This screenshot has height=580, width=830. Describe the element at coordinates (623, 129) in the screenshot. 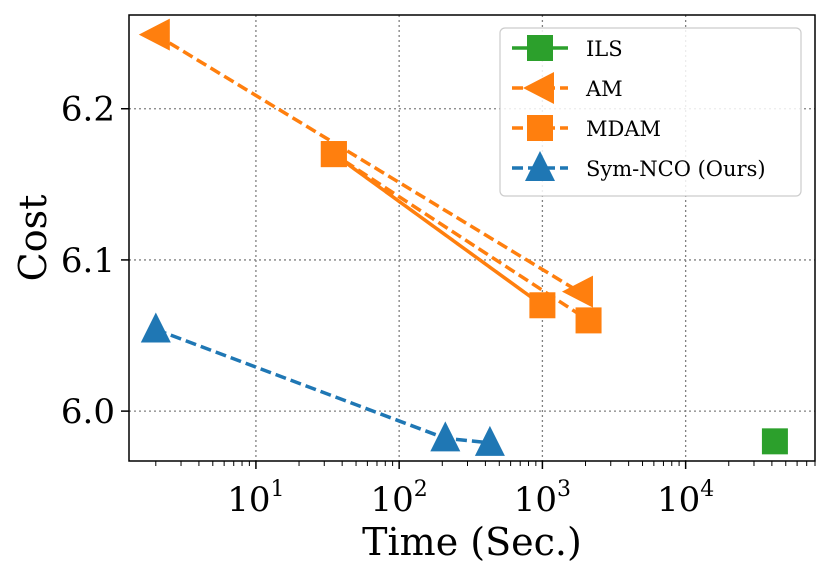

I see `legend-label-mdam: MDAM` at that location.